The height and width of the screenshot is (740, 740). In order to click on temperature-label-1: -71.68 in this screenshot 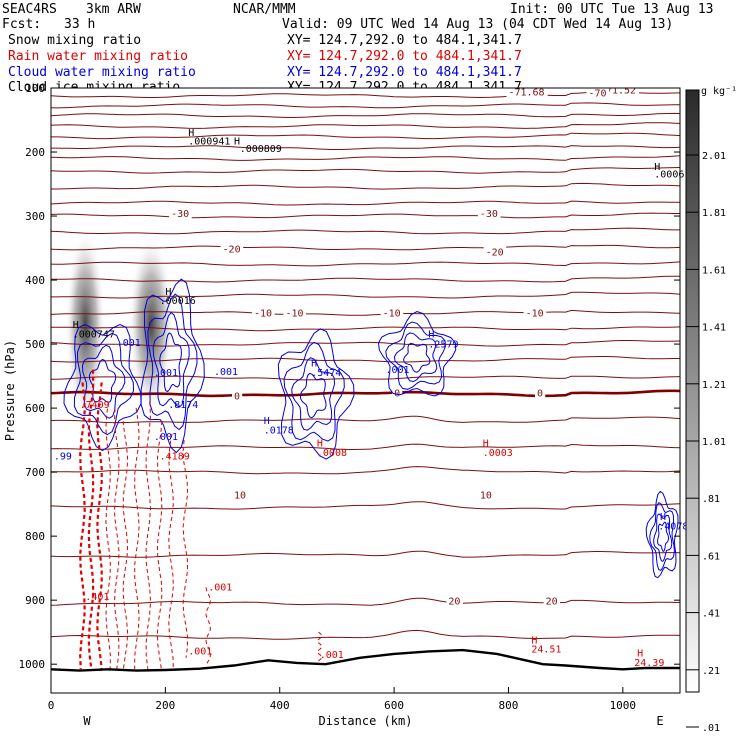, I will do `click(526, 92)`.